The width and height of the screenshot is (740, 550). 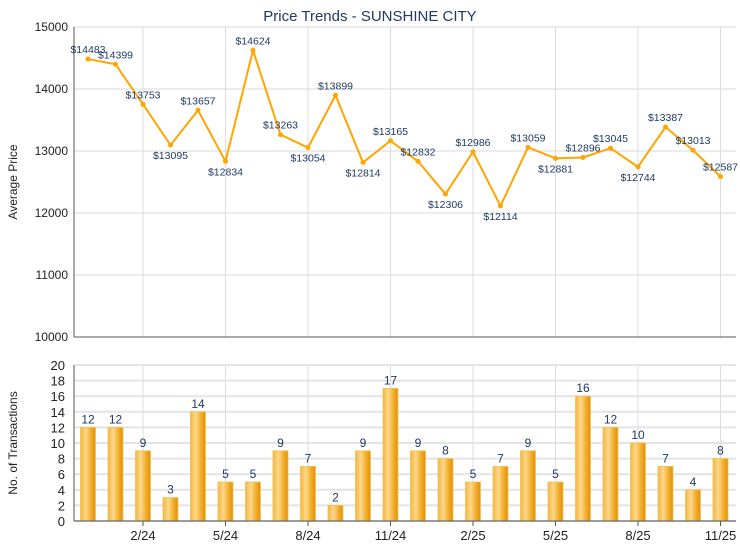 I want to click on y-tick-label: 8, so click(x=61, y=459).